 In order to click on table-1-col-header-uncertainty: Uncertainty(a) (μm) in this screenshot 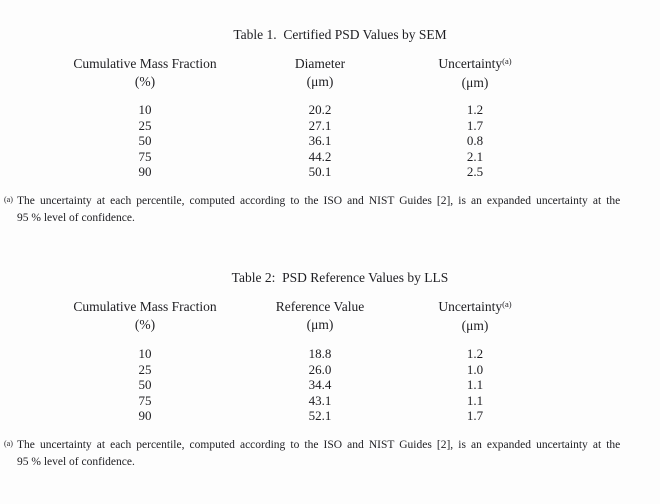, I will do `click(475, 73)`.